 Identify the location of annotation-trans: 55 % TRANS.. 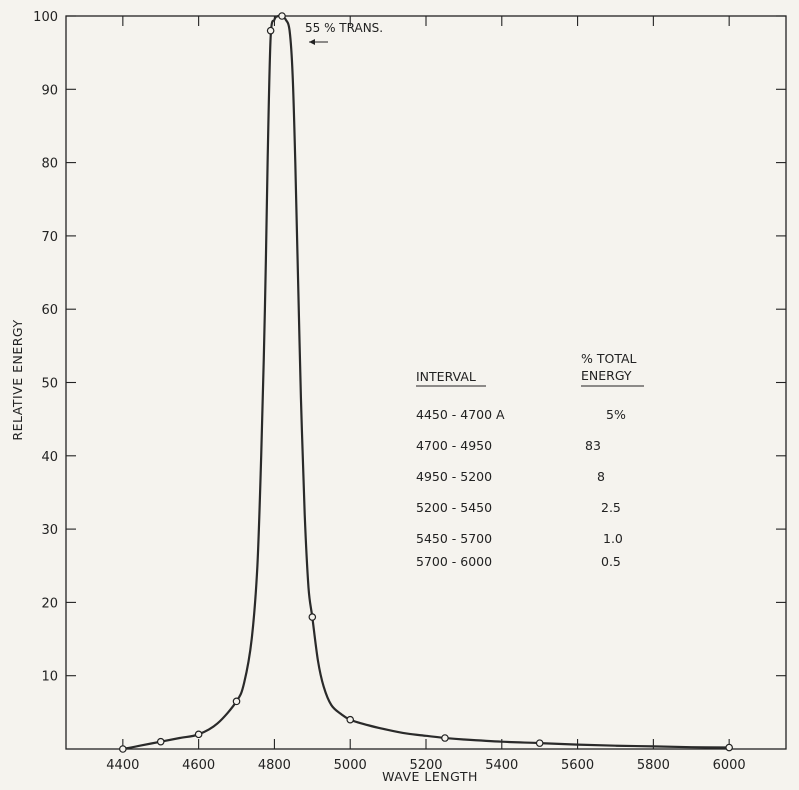
(344, 28).